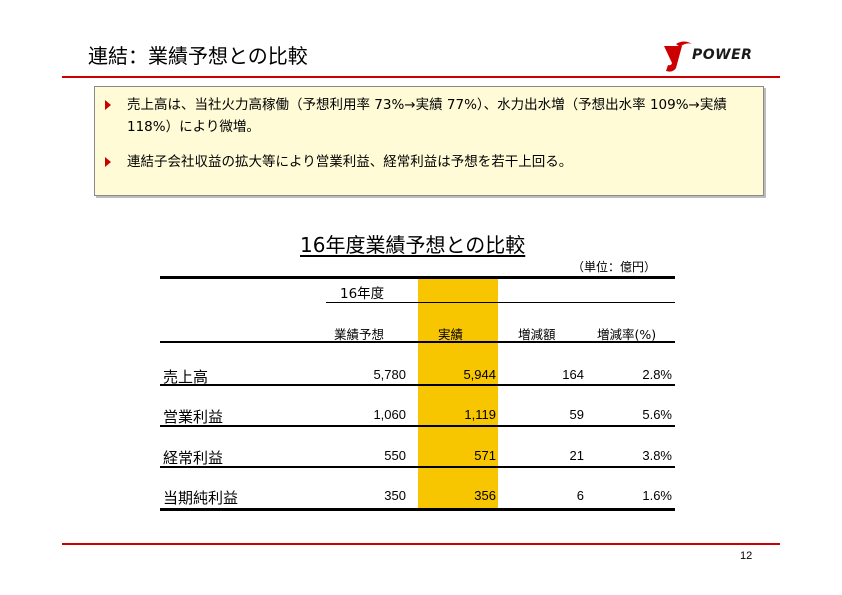 This screenshot has width=842, height=595. What do you see at coordinates (395, 455) in the screenshot?
I see `cell-forecast: 550` at bounding box center [395, 455].